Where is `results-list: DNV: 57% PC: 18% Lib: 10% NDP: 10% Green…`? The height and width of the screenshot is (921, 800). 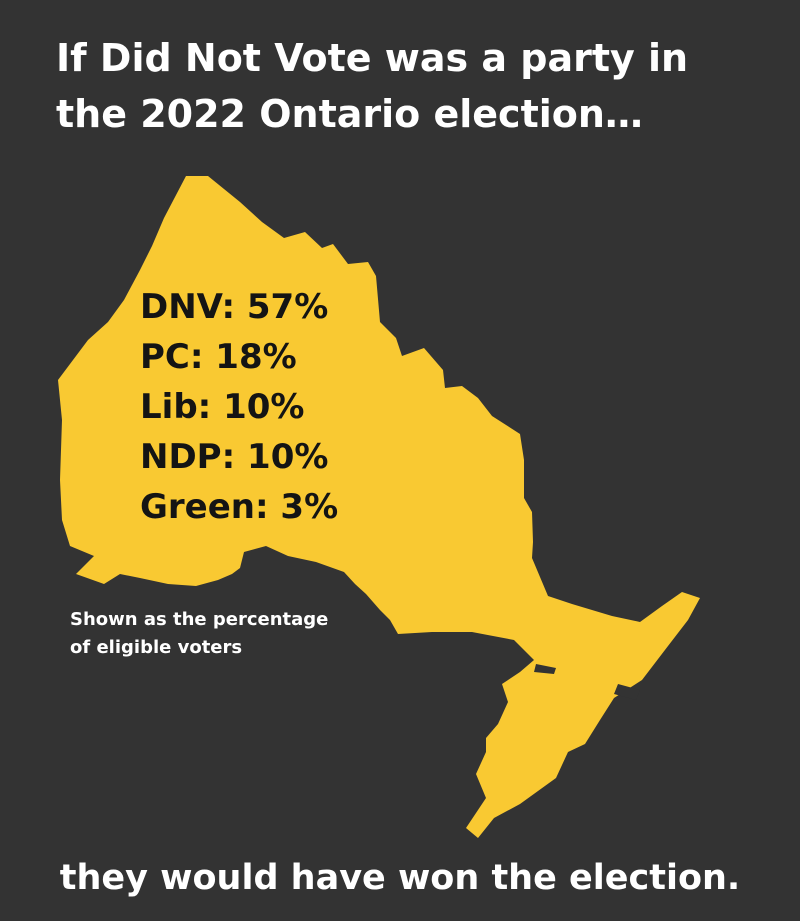 results-list: DNV: 57% PC: 18% Lib: 10% NDP: 10% Green… is located at coordinates (239, 407).